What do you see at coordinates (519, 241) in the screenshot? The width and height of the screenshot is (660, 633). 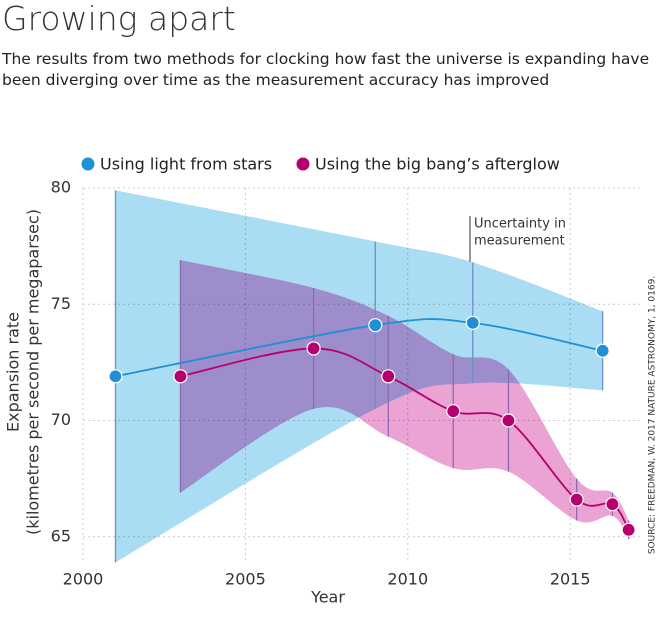 I see `annotation: measurement` at bounding box center [519, 241].